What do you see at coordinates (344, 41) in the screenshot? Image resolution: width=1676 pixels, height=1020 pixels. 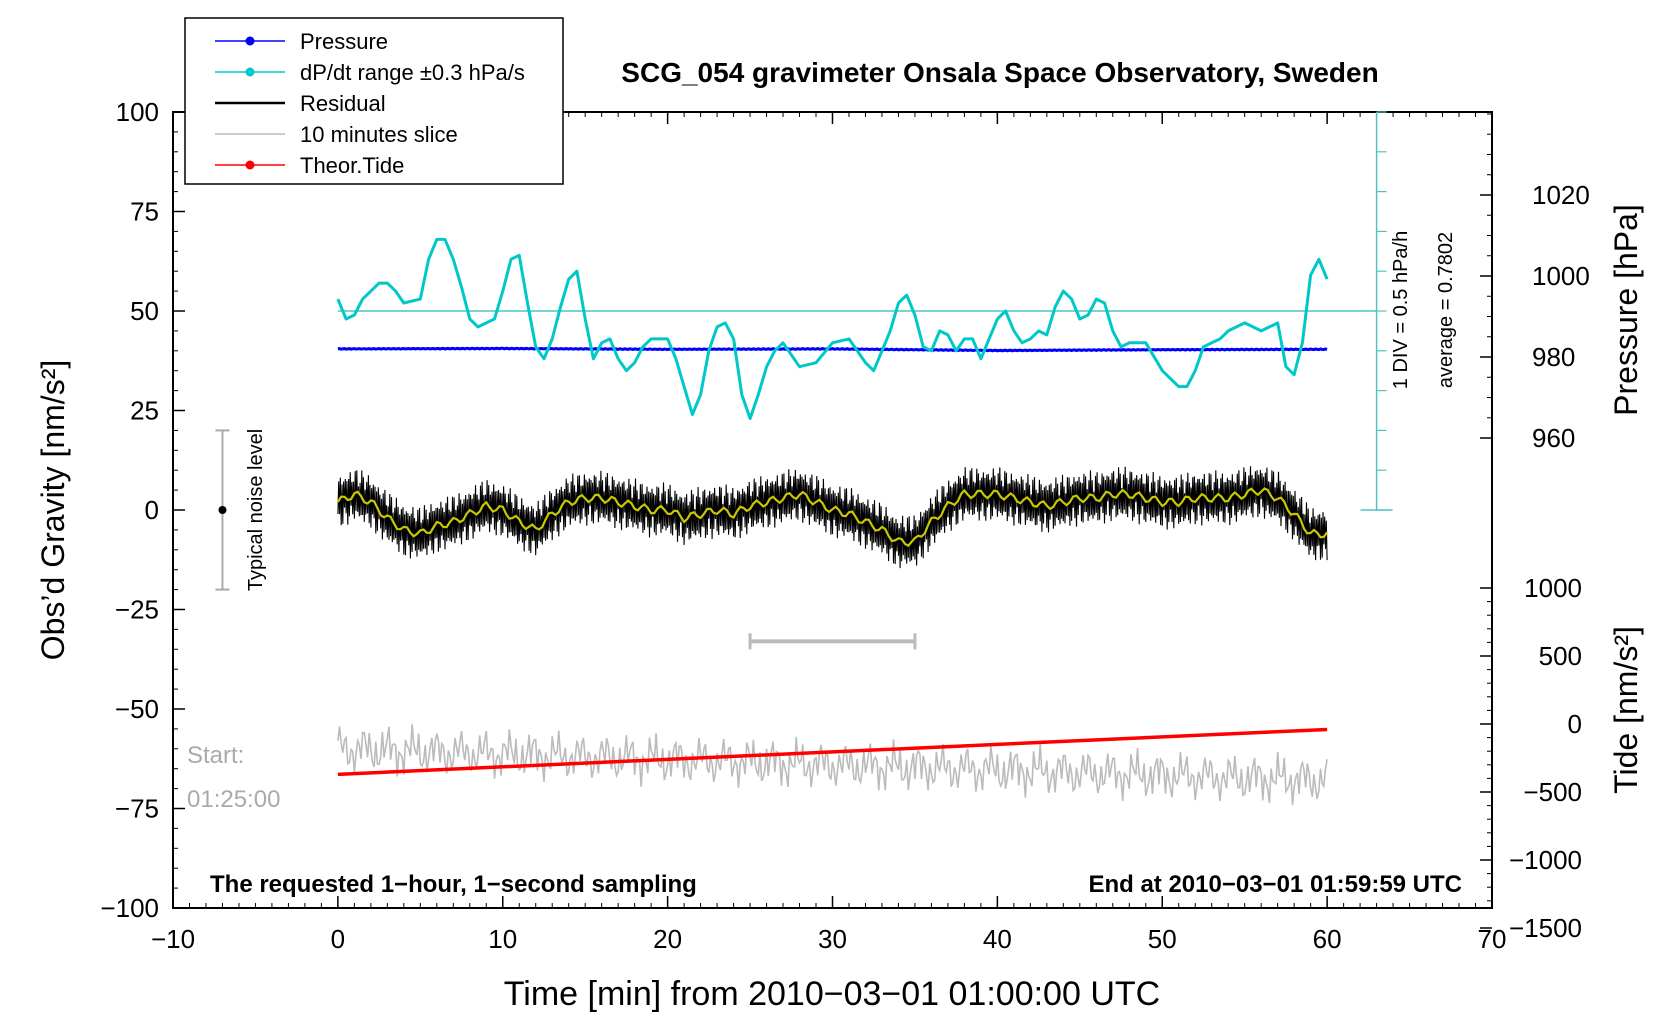 I see `legend-label: Pressure` at bounding box center [344, 41].